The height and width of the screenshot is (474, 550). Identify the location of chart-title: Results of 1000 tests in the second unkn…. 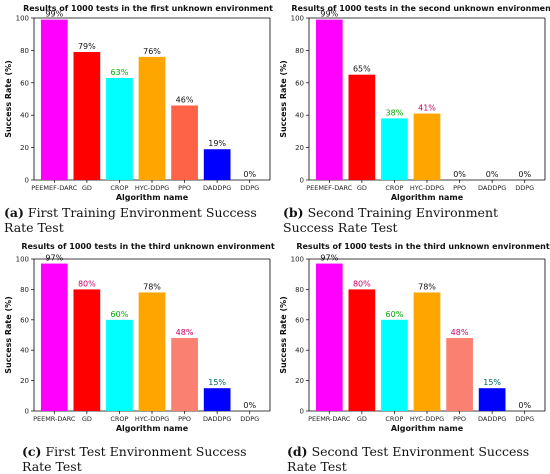
(420, 8).